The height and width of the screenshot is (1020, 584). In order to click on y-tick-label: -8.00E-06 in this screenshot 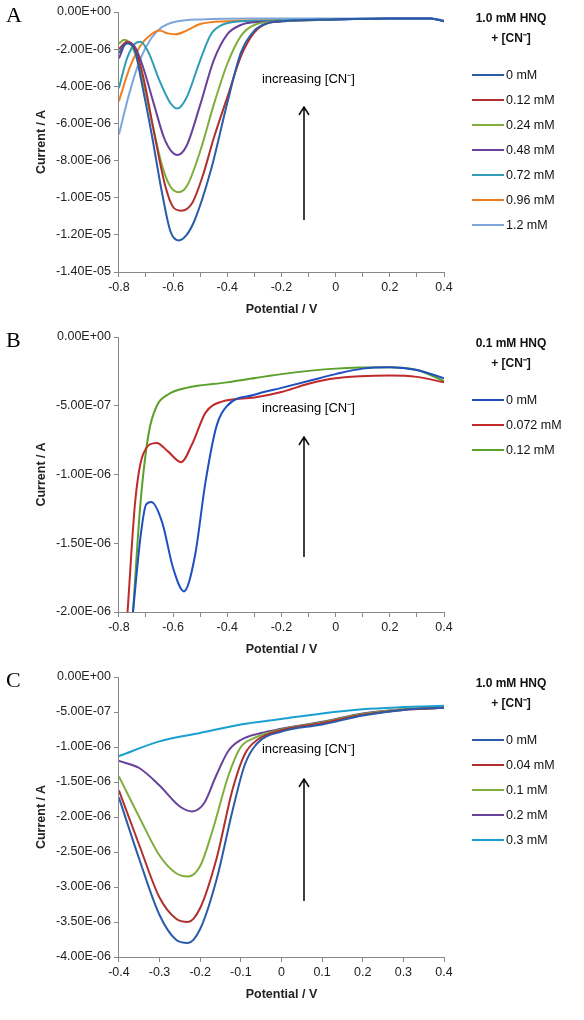, I will do `click(83, 160)`.